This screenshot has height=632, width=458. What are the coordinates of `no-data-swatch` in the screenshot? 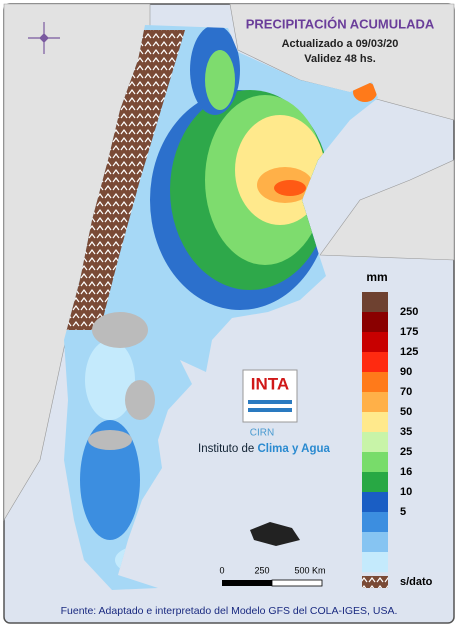 It's located at (375, 582).